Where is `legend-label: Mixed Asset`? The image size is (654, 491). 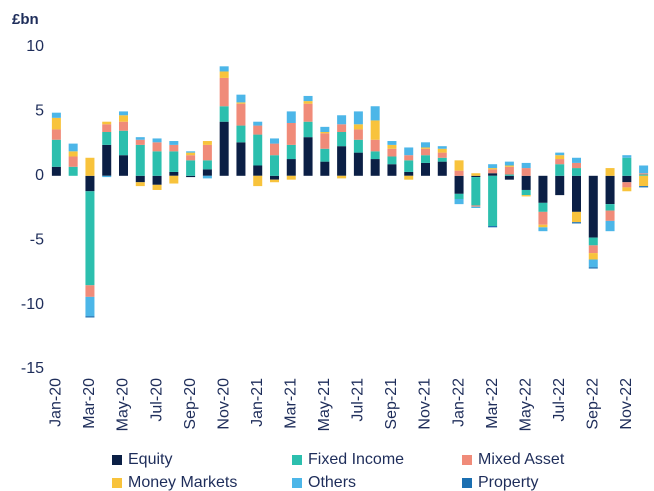
legend-label: Mixed Asset is located at coordinates (521, 459).